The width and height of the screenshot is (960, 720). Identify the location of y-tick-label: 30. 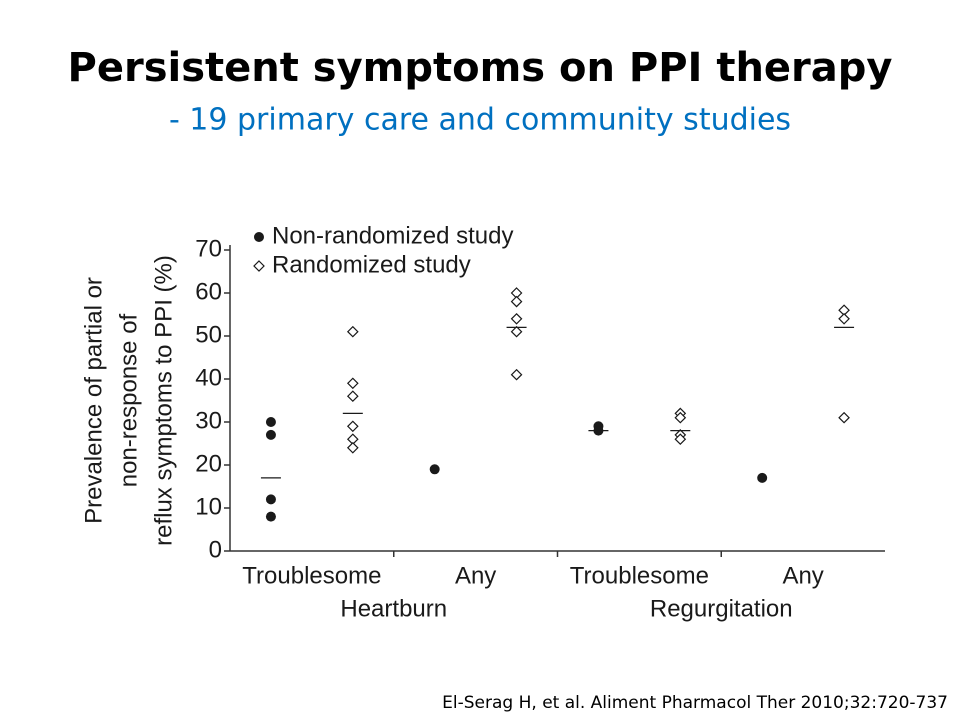
(208, 420).